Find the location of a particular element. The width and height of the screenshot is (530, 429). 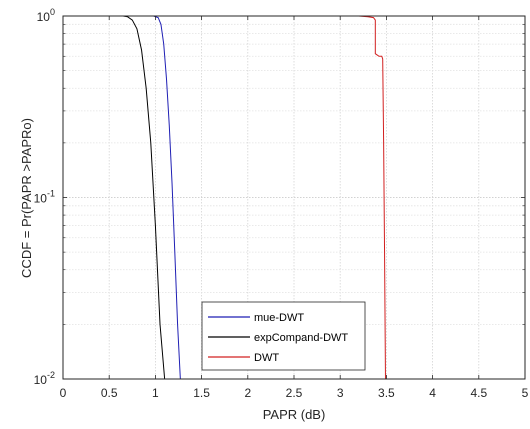

legend: mue-DWT expCompand-DWT DWT is located at coordinates (283, 336).